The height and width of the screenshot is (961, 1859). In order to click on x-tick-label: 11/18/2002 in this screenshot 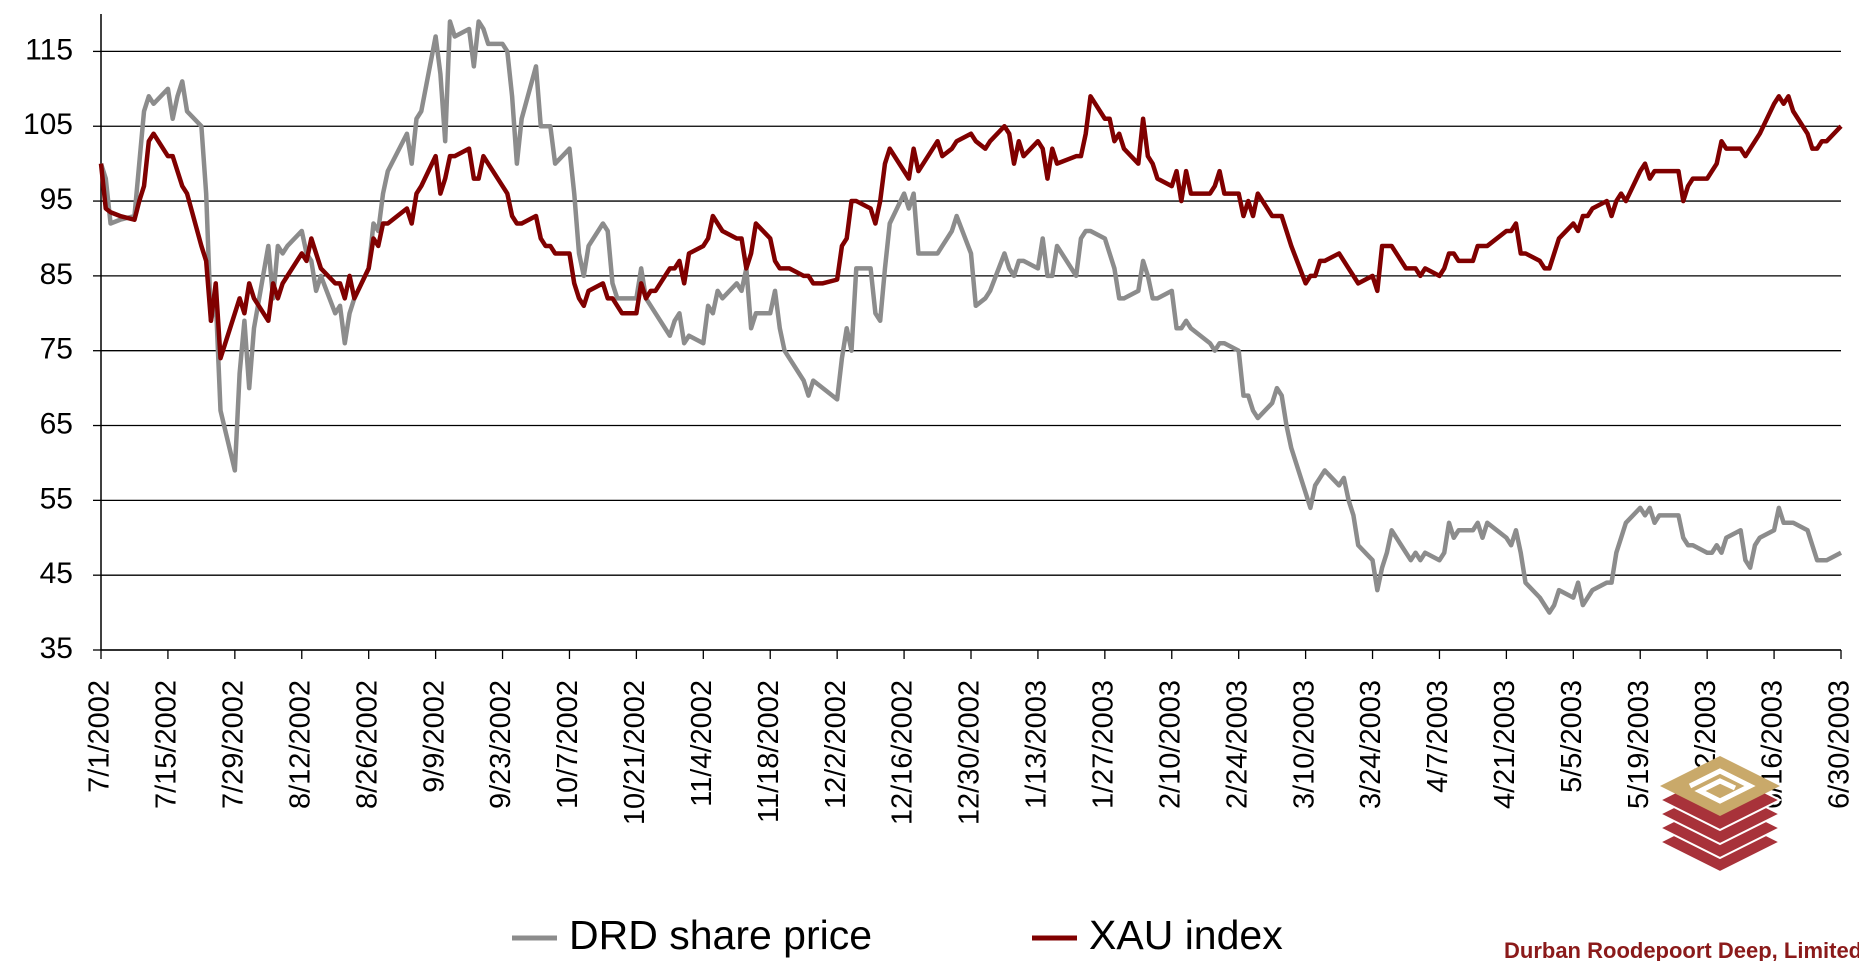, I will do `click(769, 751)`.